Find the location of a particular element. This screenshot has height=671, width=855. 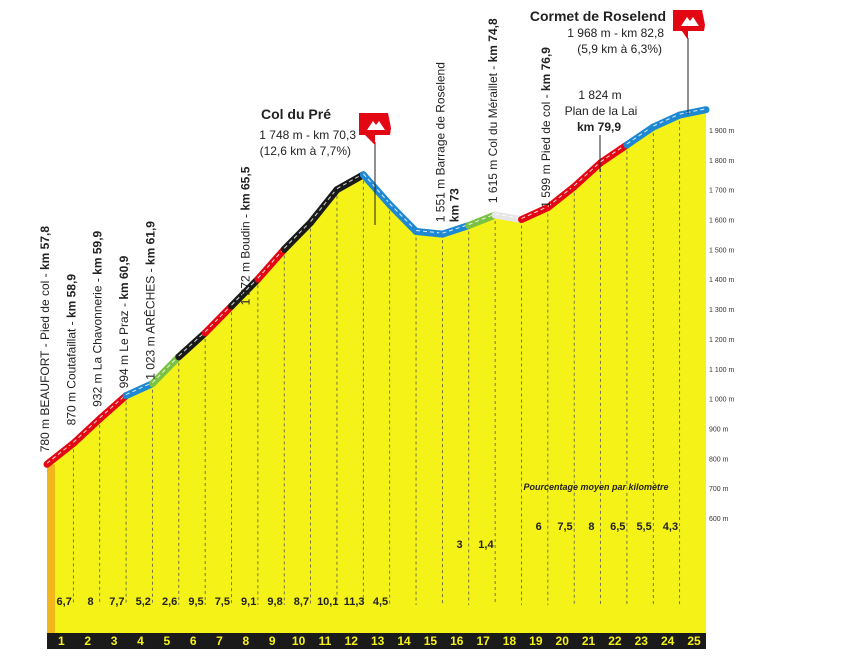

plateau-altitude: 1 824 m is located at coordinates (599, 95).